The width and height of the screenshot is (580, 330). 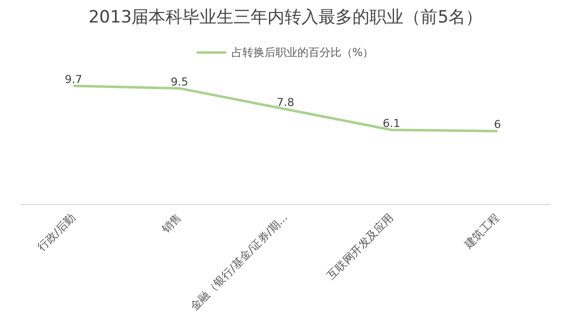 I want to click on x-tick-label: 互联网开发及应用, so click(x=360, y=246).